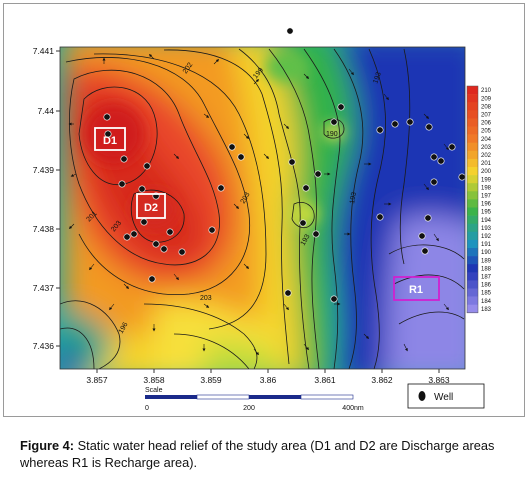 Image resolution: width=528 pixels, height=489 pixels. I want to click on legend-value-label: 187, so click(486, 278).